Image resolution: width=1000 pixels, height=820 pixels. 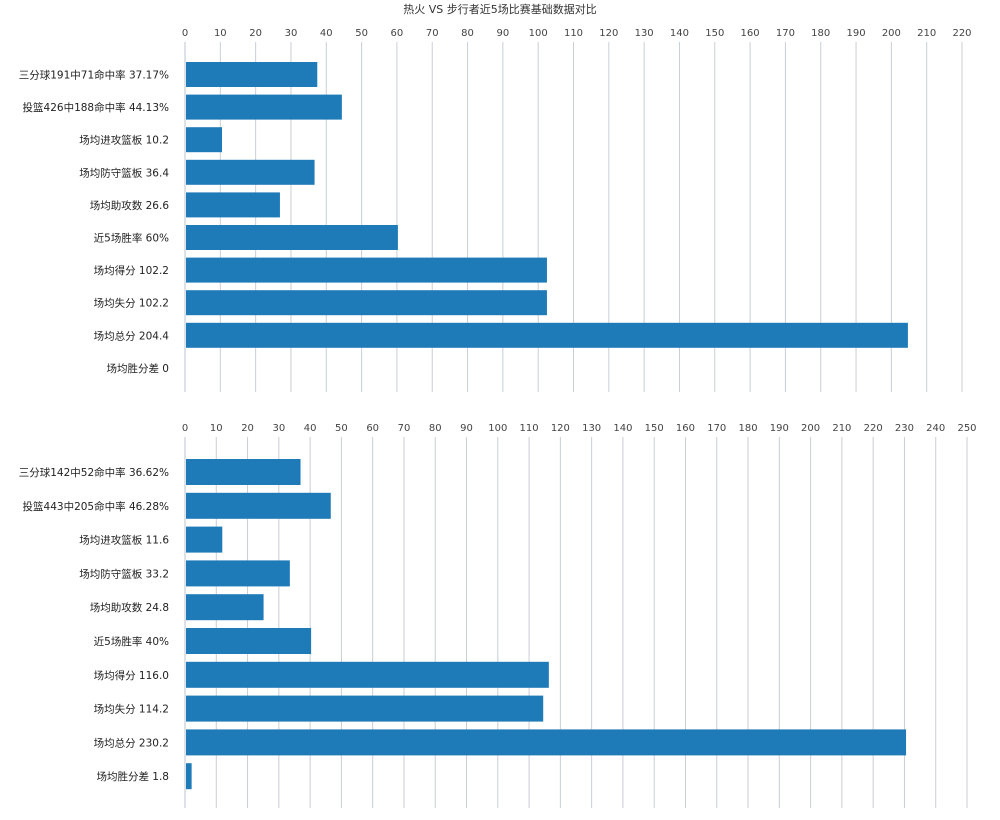 I want to click on category-label: 场均得分 116.0, so click(x=131, y=675).